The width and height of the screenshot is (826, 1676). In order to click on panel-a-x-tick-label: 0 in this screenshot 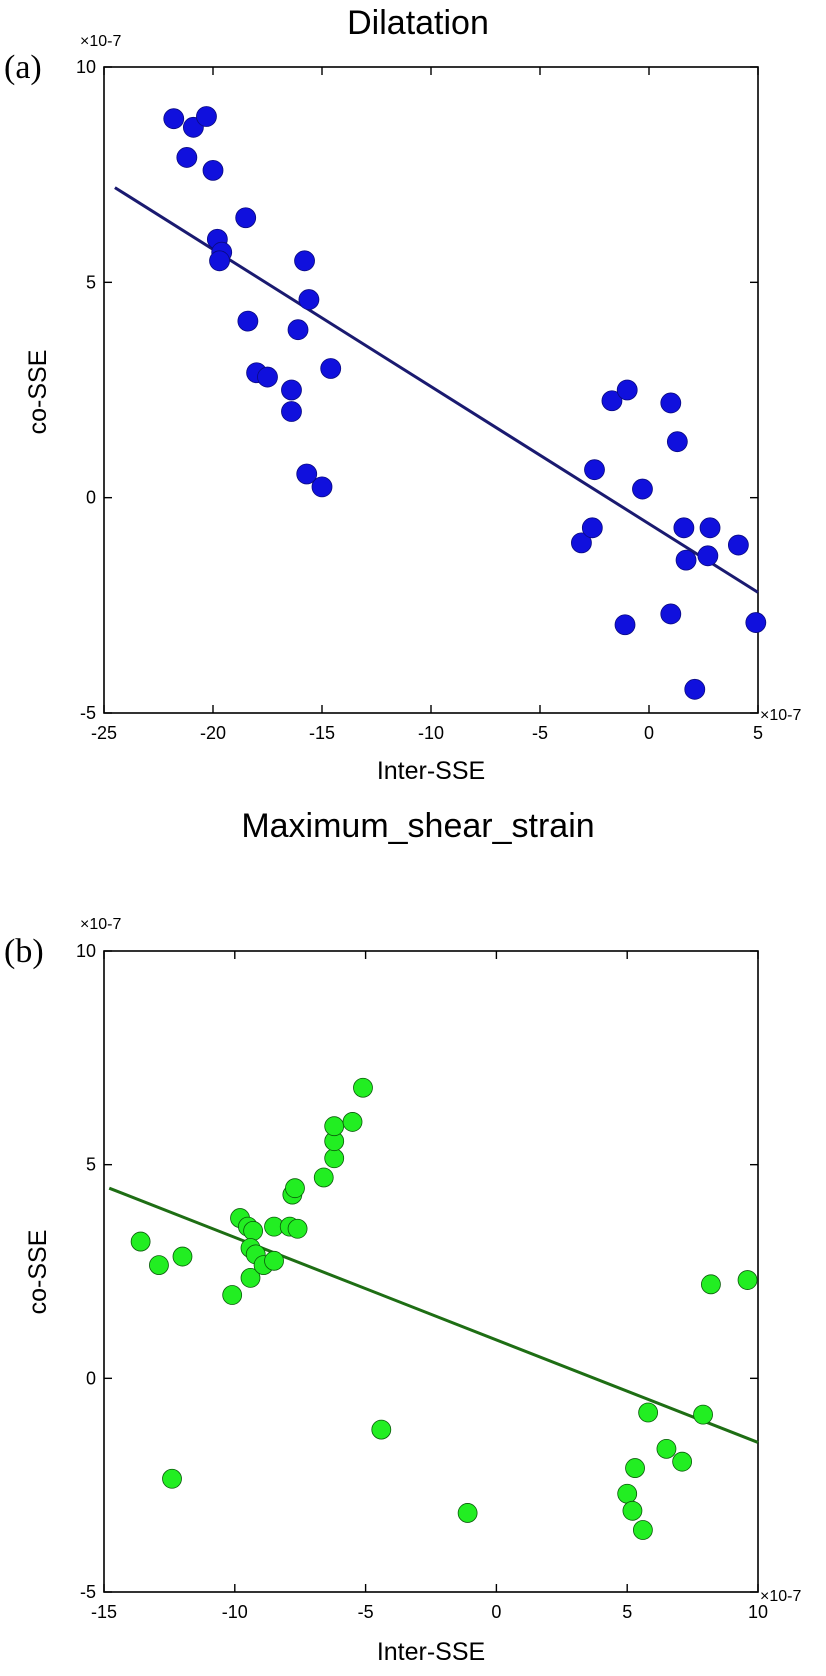, I will do `click(649, 733)`.